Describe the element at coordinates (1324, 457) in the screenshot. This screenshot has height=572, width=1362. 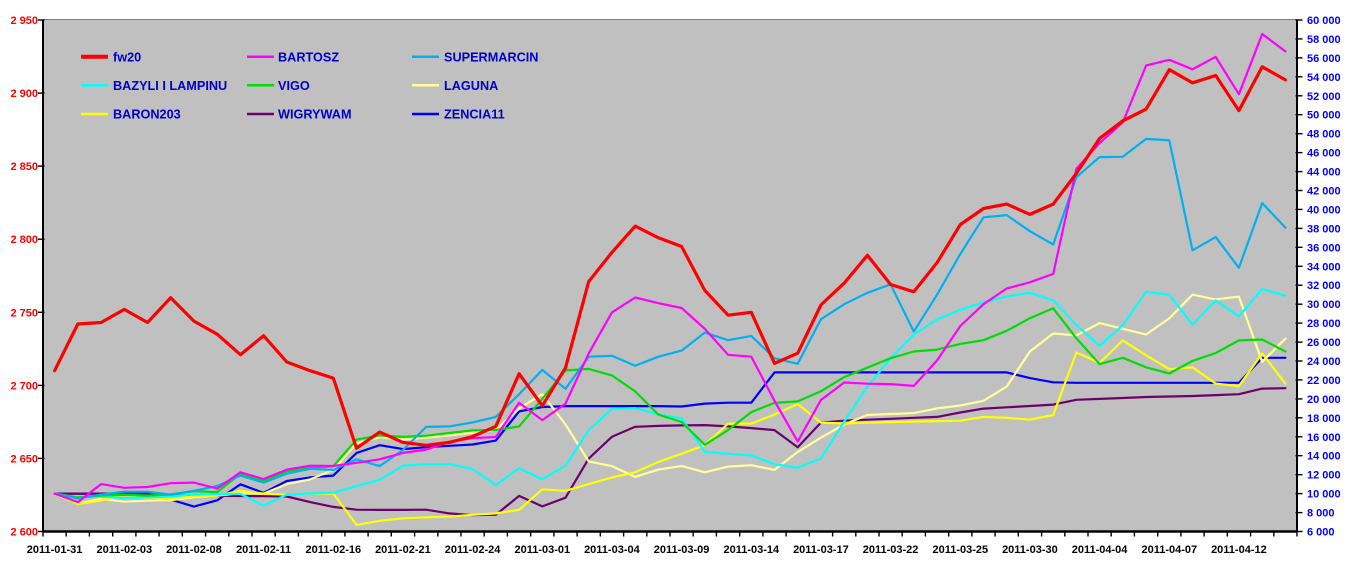
I see `svg-text: 14 000` at that location.